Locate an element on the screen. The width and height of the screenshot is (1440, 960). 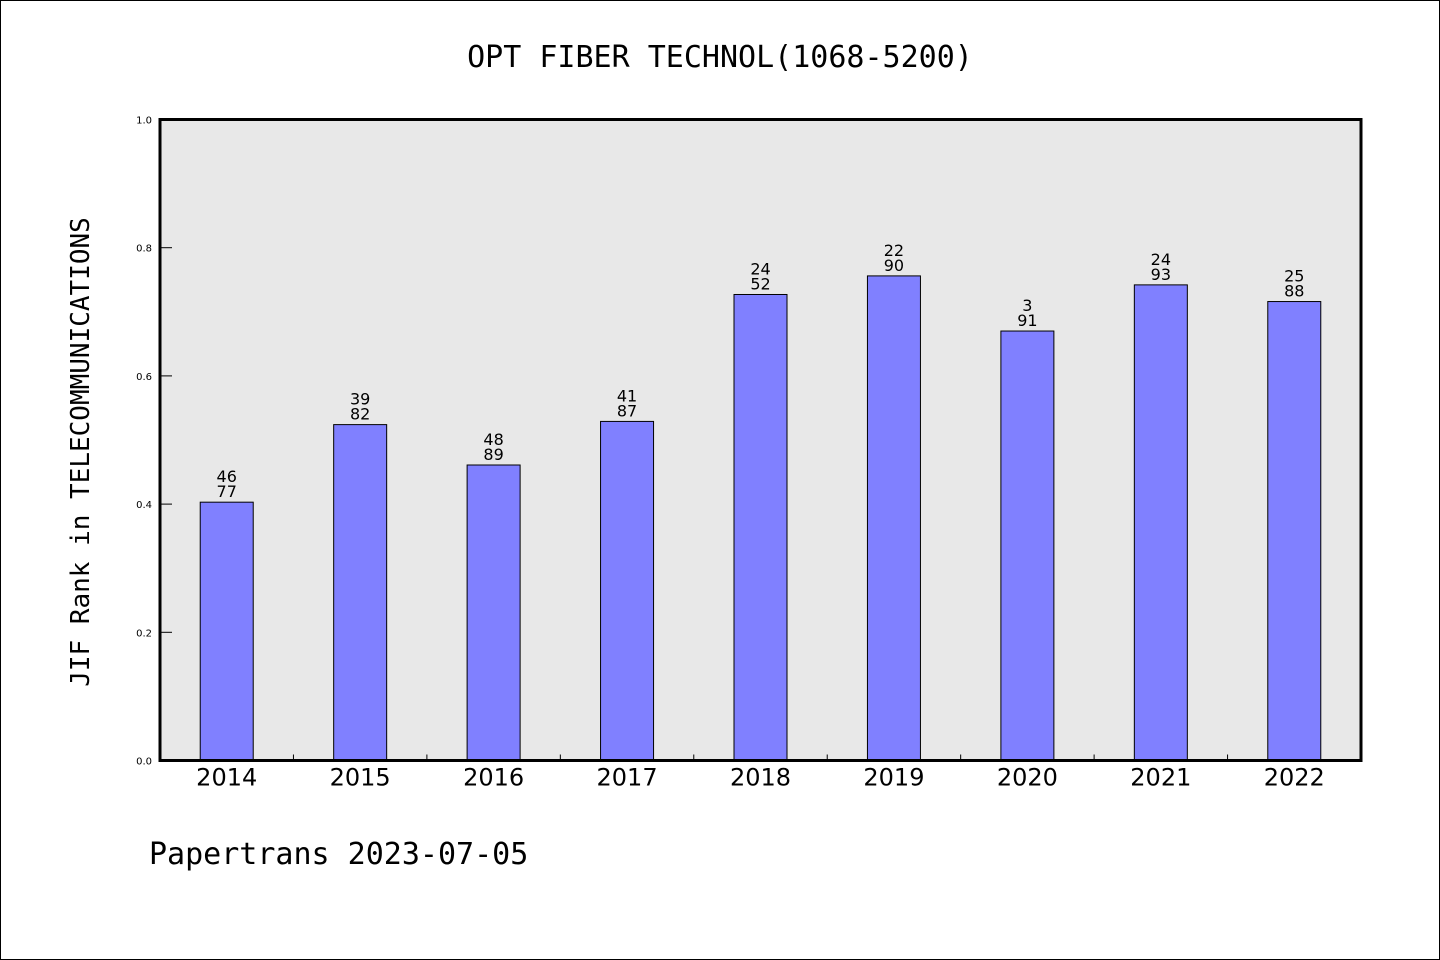
bar-total-label: 90 is located at coordinates (894, 265).